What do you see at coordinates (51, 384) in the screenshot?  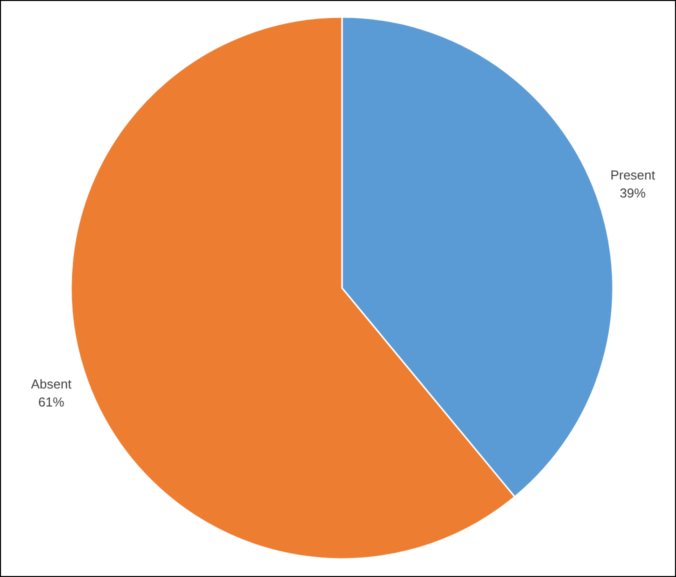 I see `slice-label: Absent` at bounding box center [51, 384].